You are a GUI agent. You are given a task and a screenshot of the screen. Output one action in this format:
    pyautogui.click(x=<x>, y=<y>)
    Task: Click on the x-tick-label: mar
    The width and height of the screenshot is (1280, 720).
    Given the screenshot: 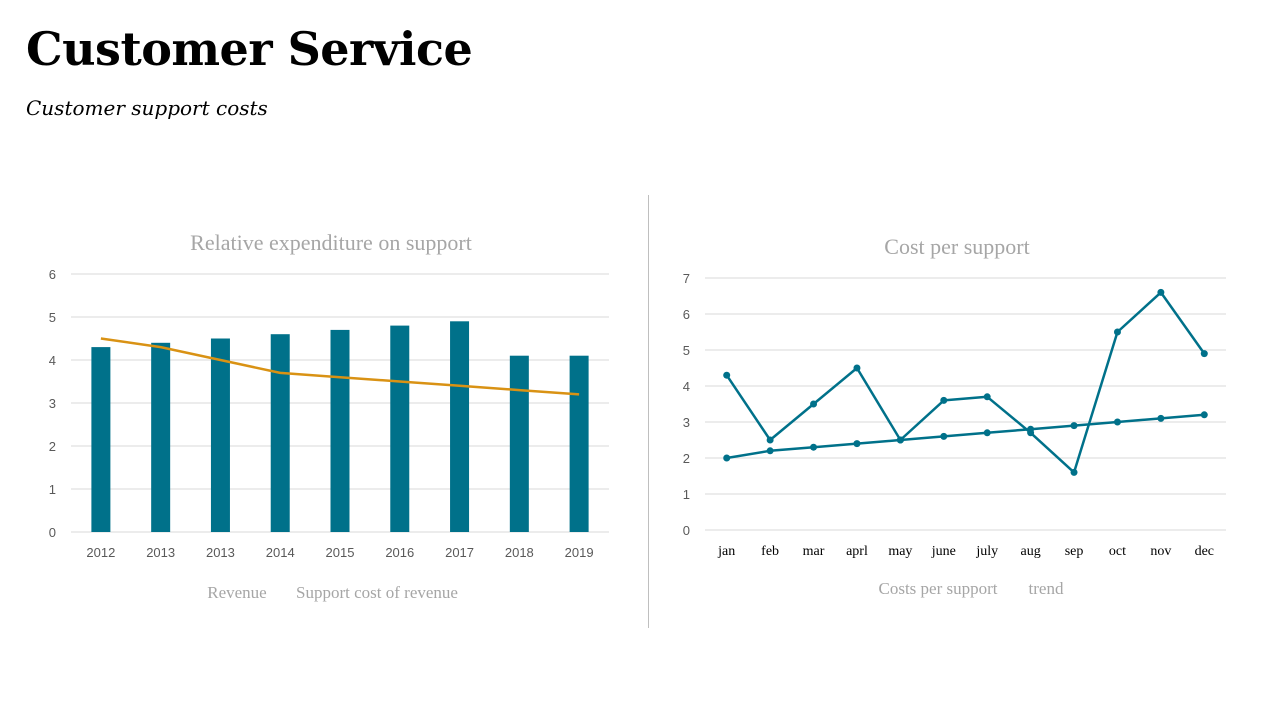 What is the action you would take?
    pyautogui.click(x=814, y=551)
    